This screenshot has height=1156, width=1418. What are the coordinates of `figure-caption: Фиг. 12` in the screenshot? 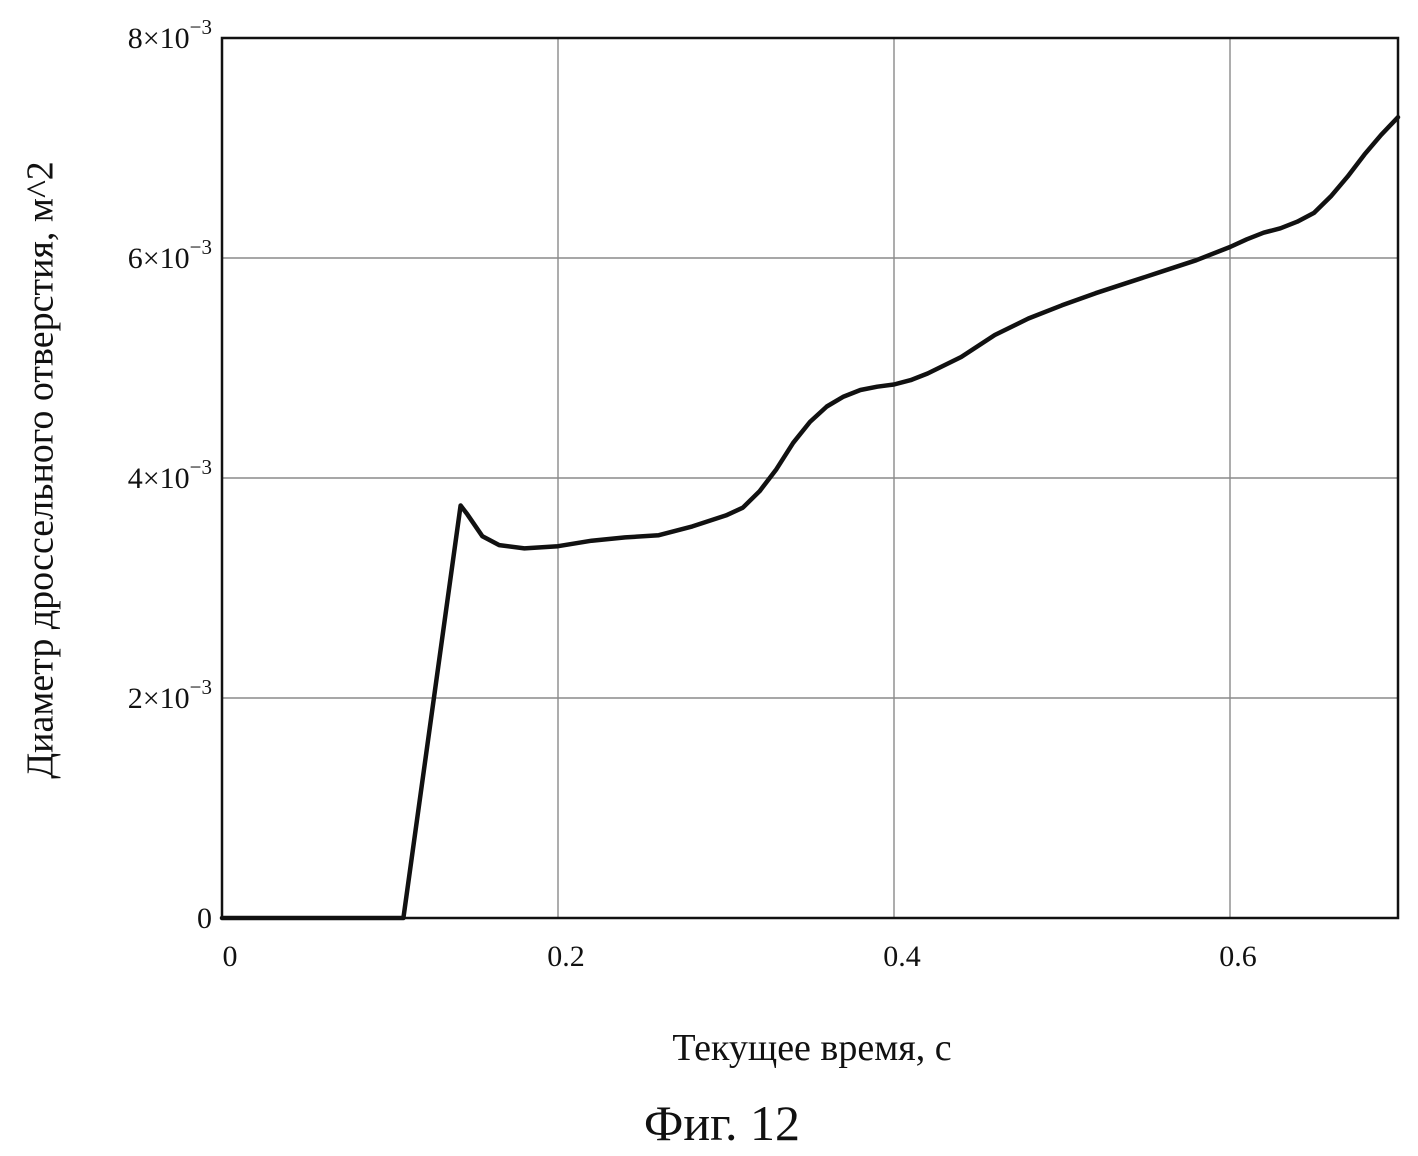 It's located at (722, 1123).